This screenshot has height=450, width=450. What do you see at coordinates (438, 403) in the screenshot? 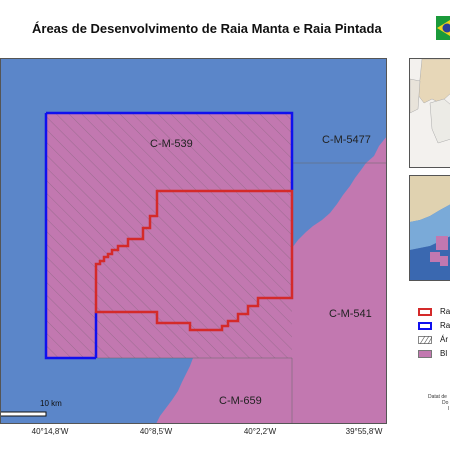
I see `credits-block: Datat de Do I` at bounding box center [438, 403].